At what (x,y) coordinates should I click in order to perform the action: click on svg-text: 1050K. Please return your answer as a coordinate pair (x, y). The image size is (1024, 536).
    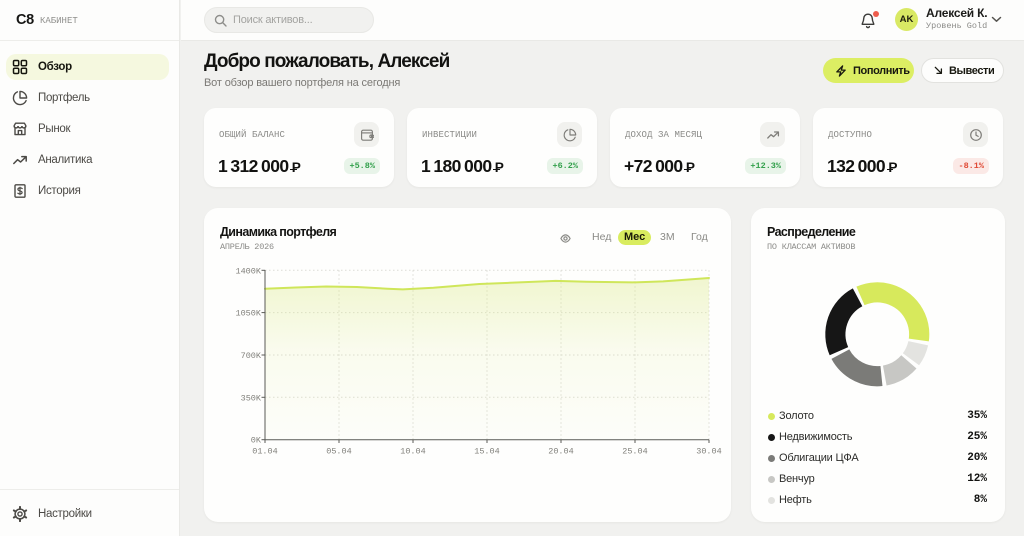
    Looking at the image, I should click on (248, 314).